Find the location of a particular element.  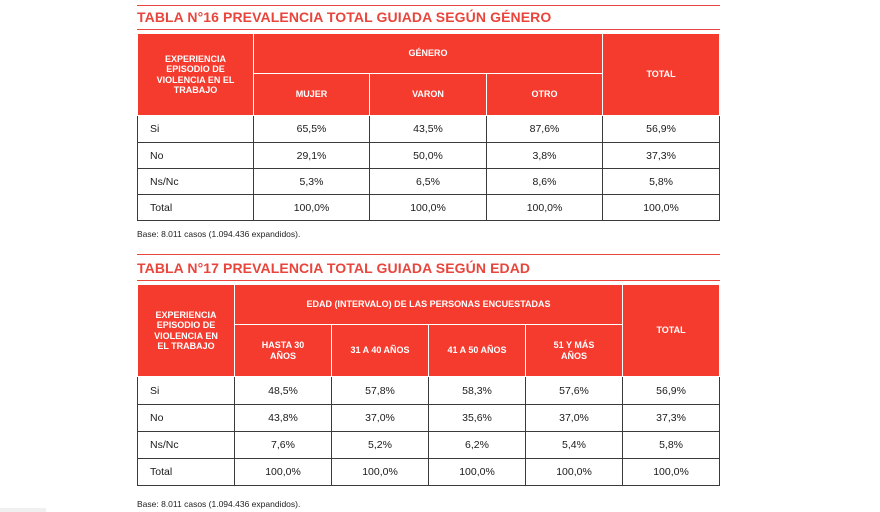

table16-group-header: GÉNERO is located at coordinates (428, 53).